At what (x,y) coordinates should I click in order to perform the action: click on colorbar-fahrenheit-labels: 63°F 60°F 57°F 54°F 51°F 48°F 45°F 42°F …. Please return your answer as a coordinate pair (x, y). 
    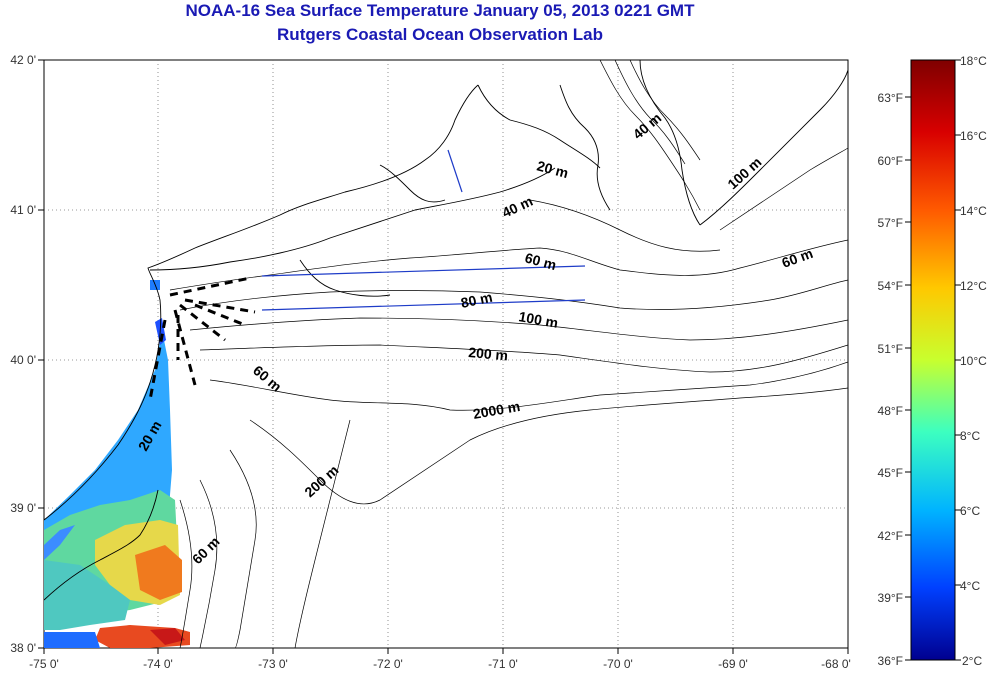
    Looking at the image, I should click on (890, 379).